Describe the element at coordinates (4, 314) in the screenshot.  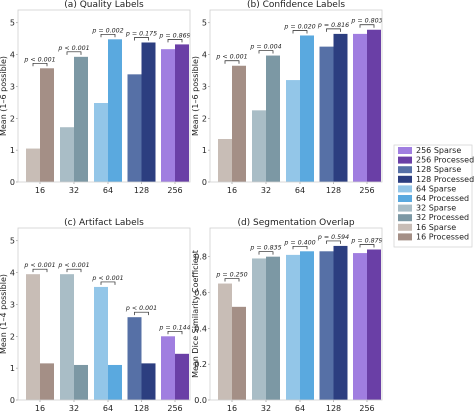
I see `y-axis-label: Mean (1–4 possible)` at that location.